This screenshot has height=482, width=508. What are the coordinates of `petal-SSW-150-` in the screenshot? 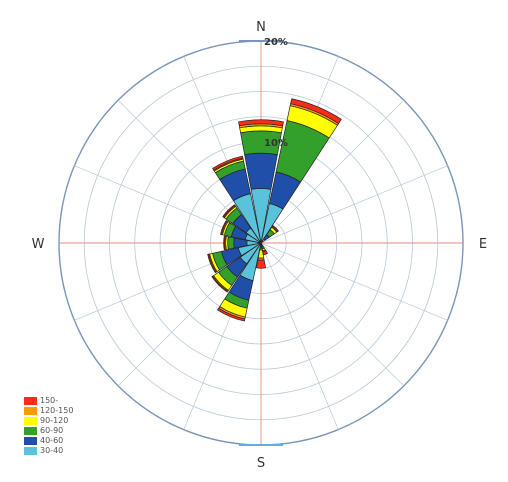 It's located at (231, 314).